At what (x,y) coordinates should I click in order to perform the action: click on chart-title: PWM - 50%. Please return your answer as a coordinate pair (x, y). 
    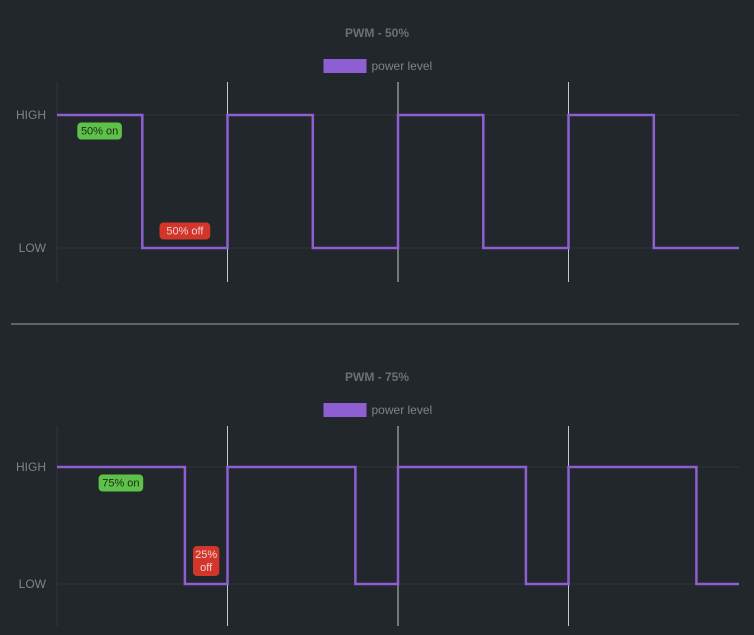
    Looking at the image, I should click on (377, 33).